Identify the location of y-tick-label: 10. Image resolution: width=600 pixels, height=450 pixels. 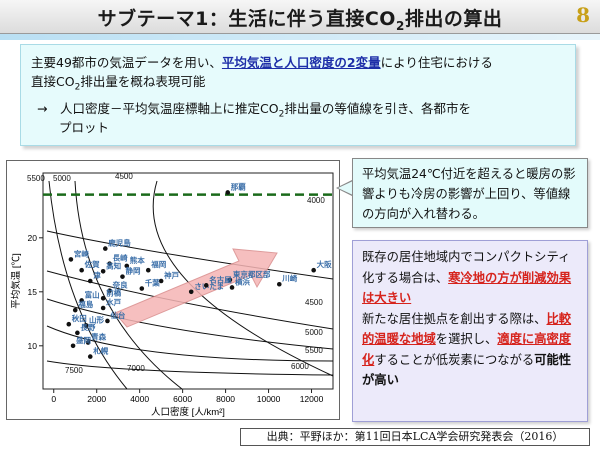
(33, 346).